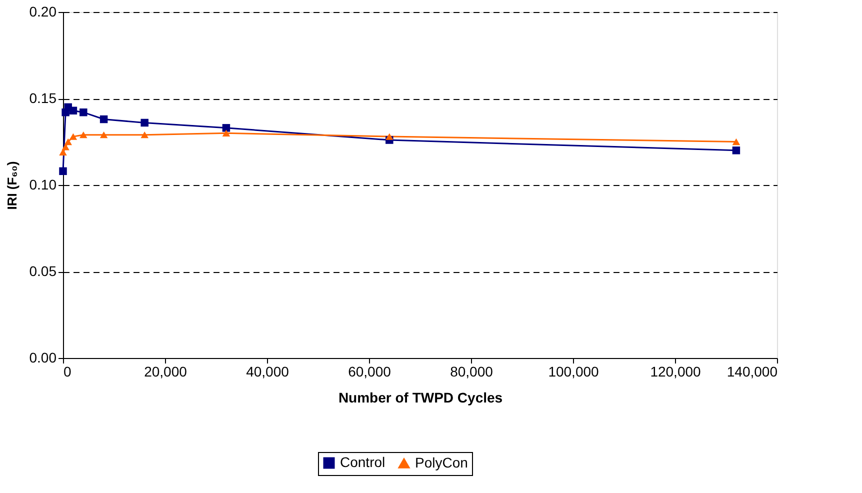  I want to click on y-tick-label: 0.15, so click(43, 98).